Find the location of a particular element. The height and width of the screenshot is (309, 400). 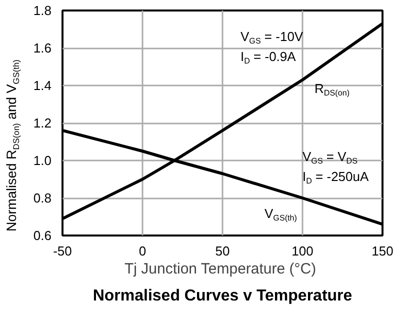

y-tick-label: 1.2 is located at coordinates (42, 123).